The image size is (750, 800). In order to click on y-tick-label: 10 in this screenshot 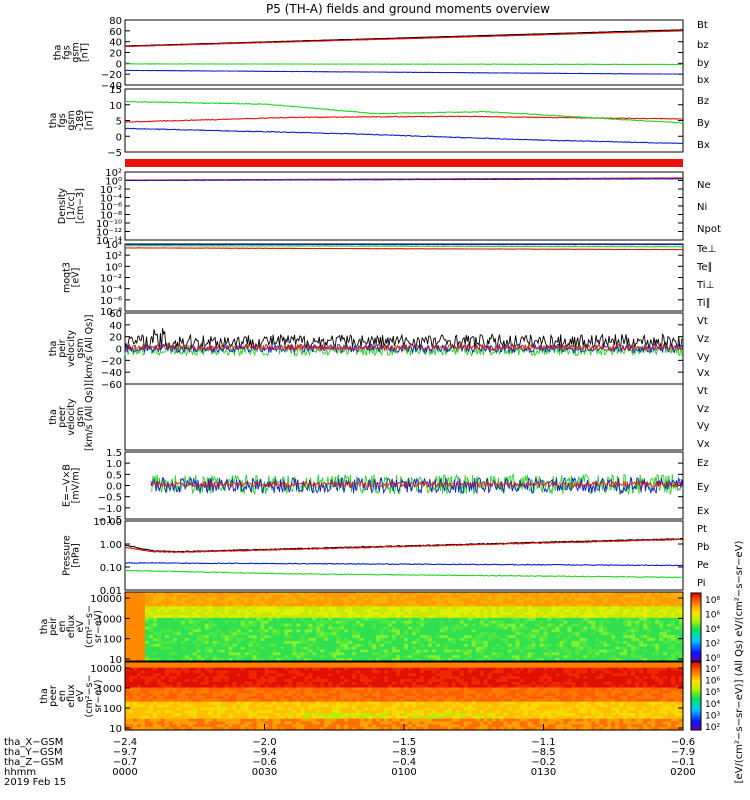, I will do `click(115, 106)`.